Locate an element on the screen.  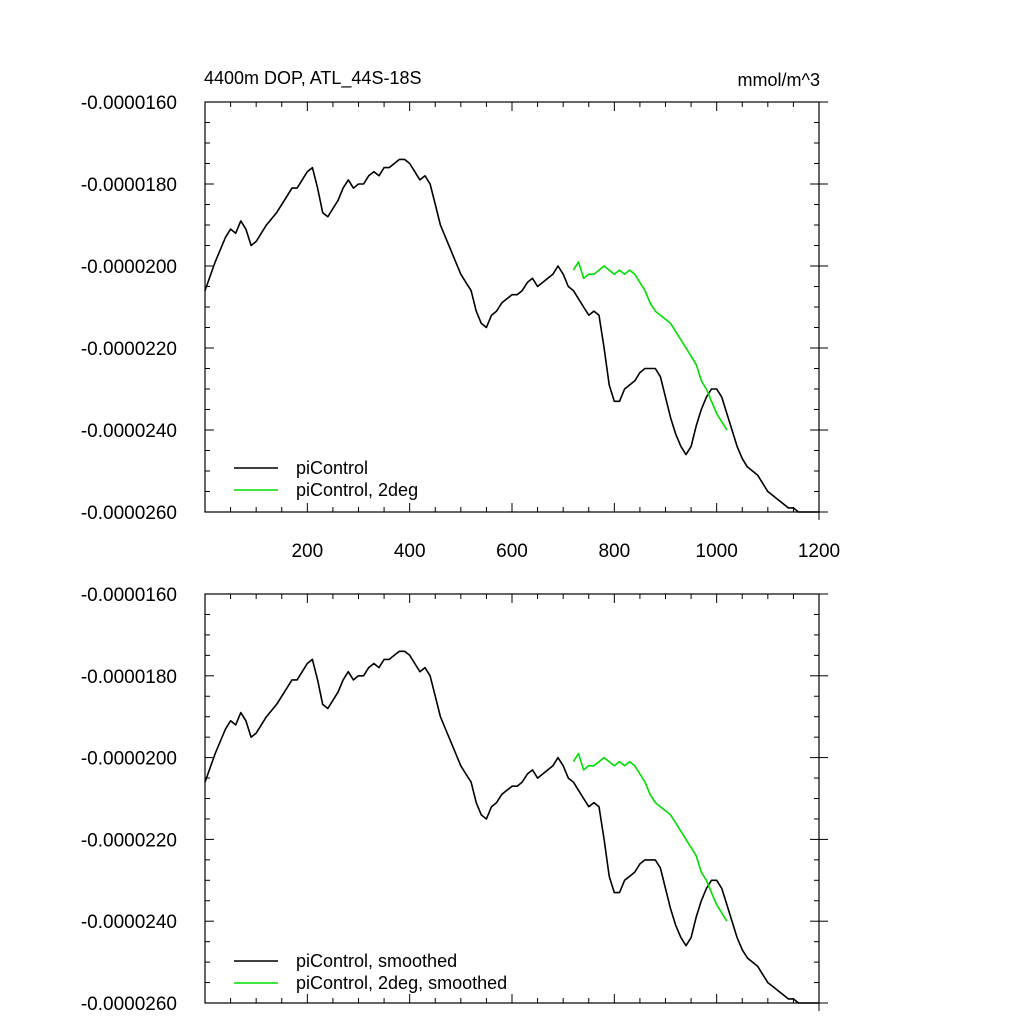
legend-label: piControl, 2deg, smoothed is located at coordinates (401, 983).